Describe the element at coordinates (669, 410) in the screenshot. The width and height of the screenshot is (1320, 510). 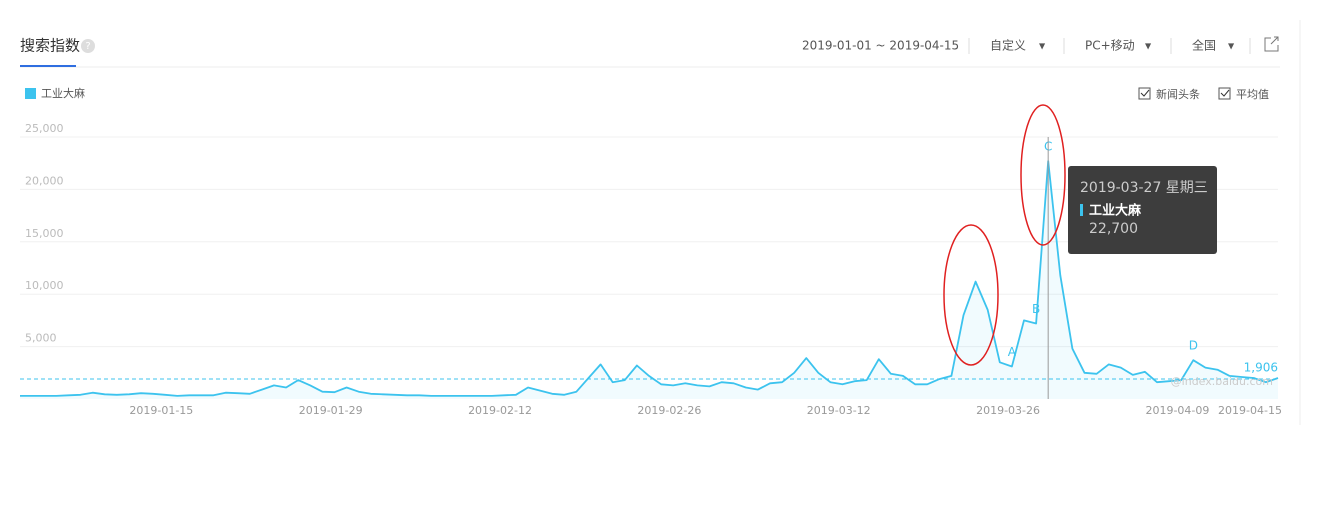
I see `x-tick-label: 2019-02-26` at that location.